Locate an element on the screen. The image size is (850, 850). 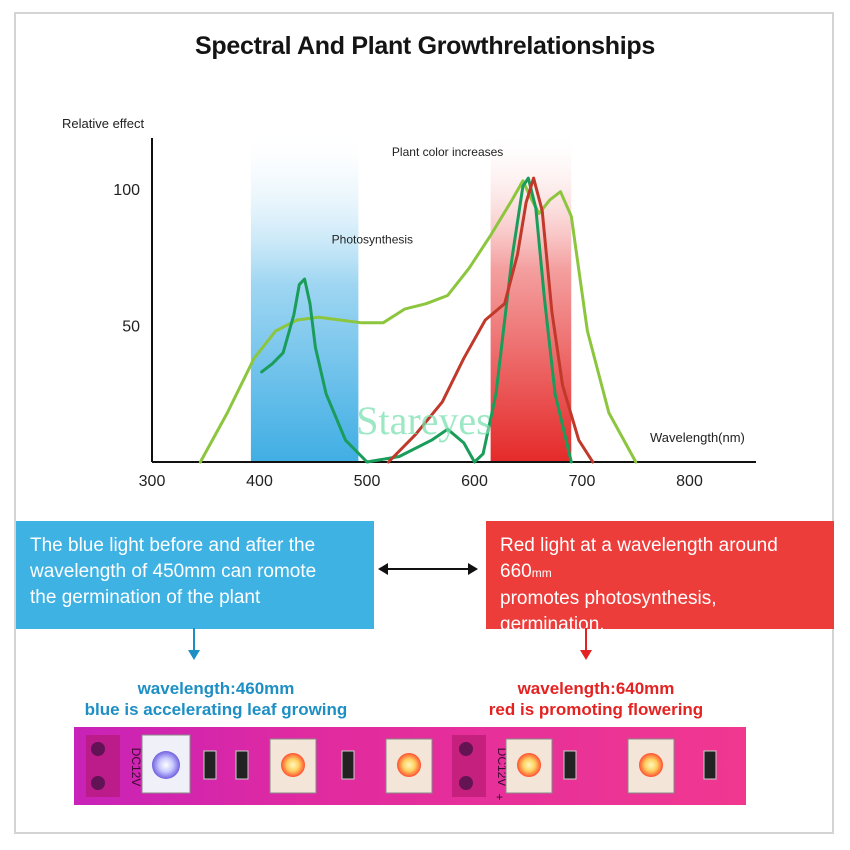
strip-leds is located at coordinates (408, 764).